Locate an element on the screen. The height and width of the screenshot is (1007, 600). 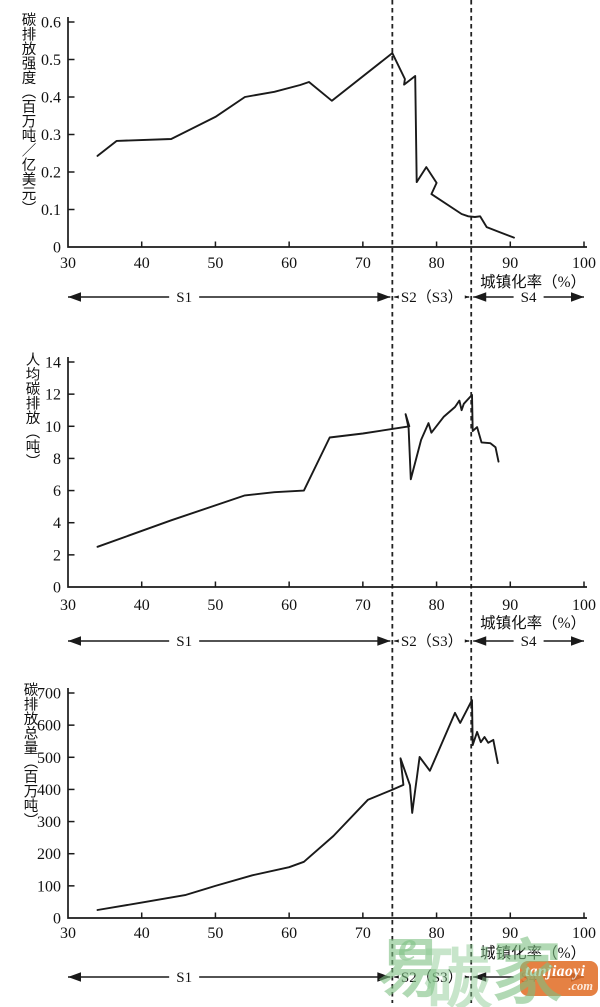
watermark-brand-box: tanjiaoyi .com is located at coordinates (559, 978).